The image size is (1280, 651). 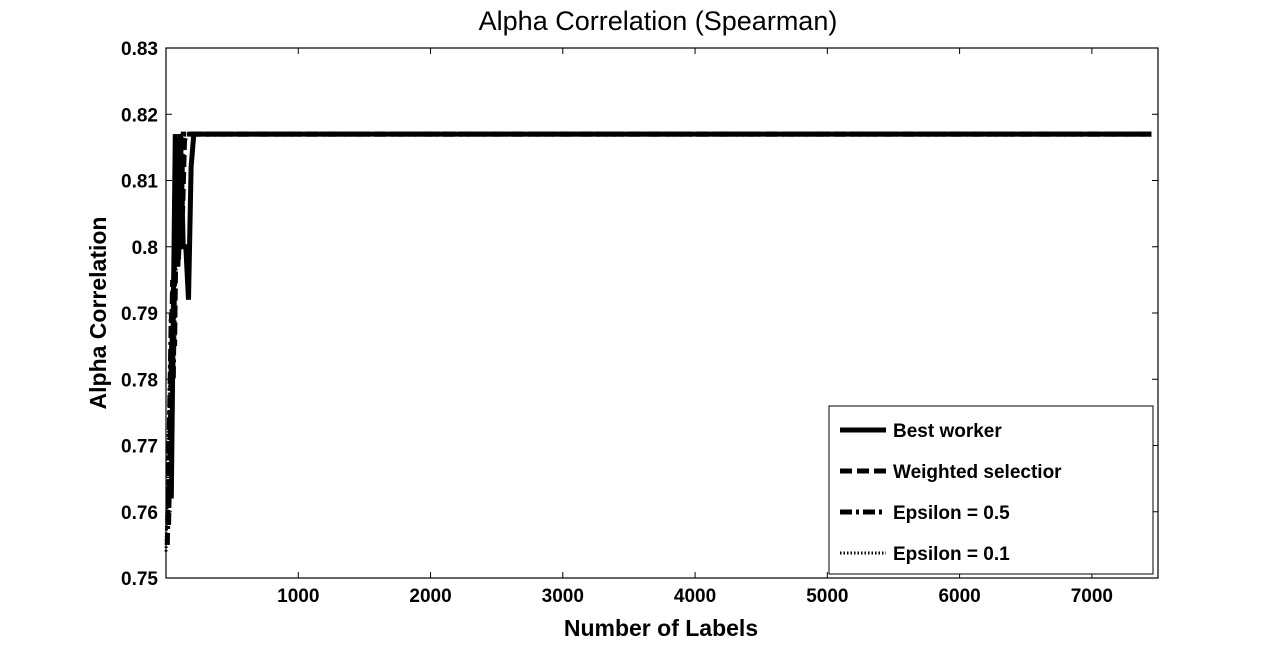 I want to click on legend-label: Weighted selectior, so click(x=977, y=472).